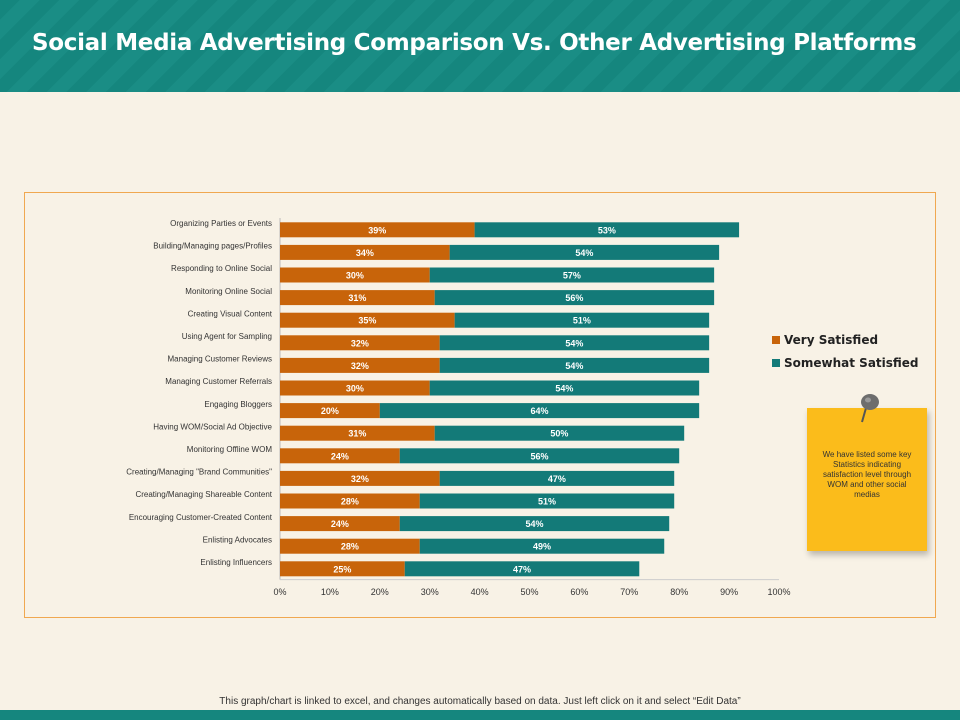  Describe the element at coordinates (221, 223) in the screenshot. I see `category-label: Organizing Parties or Events` at that location.